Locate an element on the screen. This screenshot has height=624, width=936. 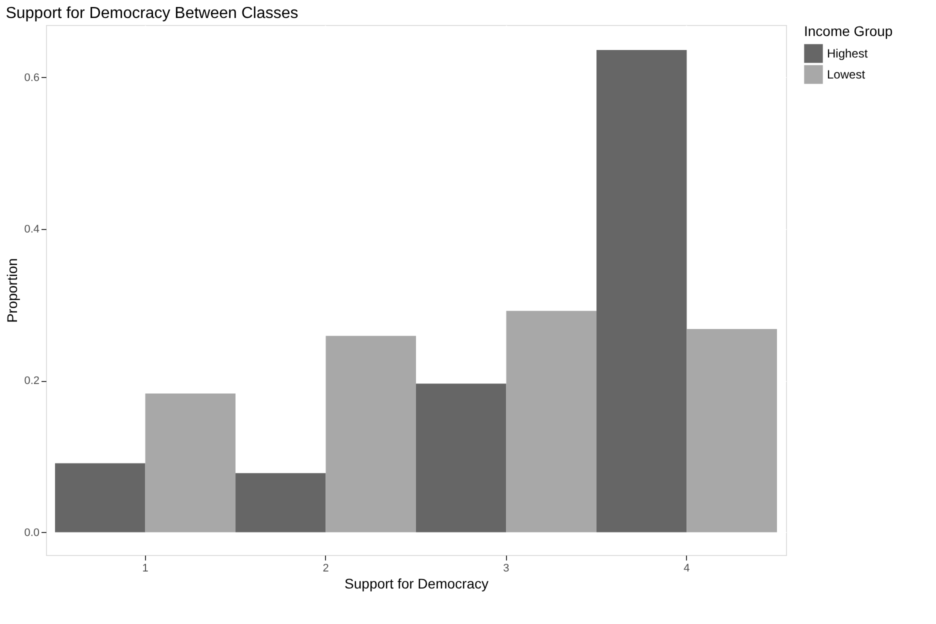
x-tick-label: 3 is located at coordinates (506, 568).